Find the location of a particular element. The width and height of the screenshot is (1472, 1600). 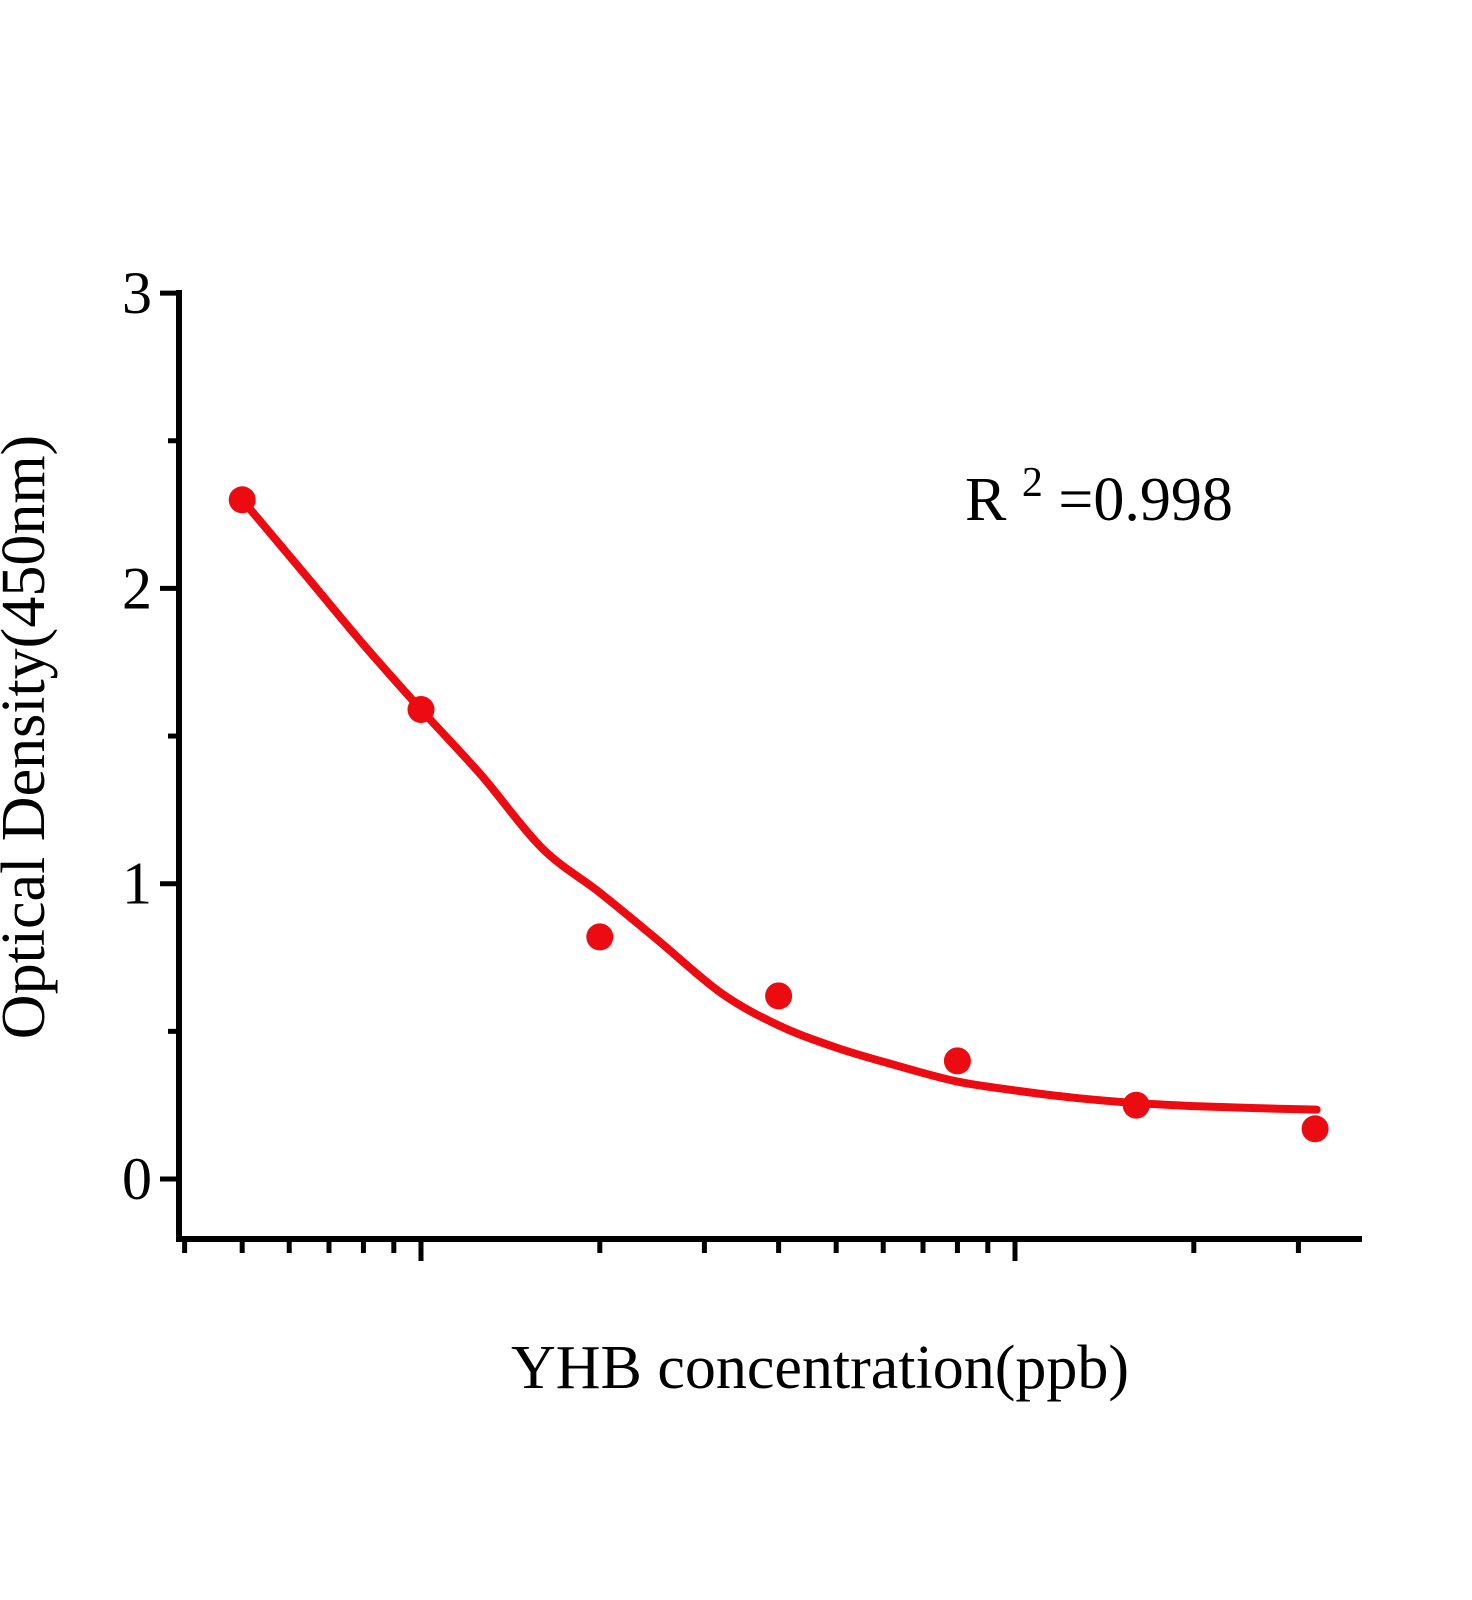

y-tick-labels: 3 2 1 0 is located at coordinates (137, 736).